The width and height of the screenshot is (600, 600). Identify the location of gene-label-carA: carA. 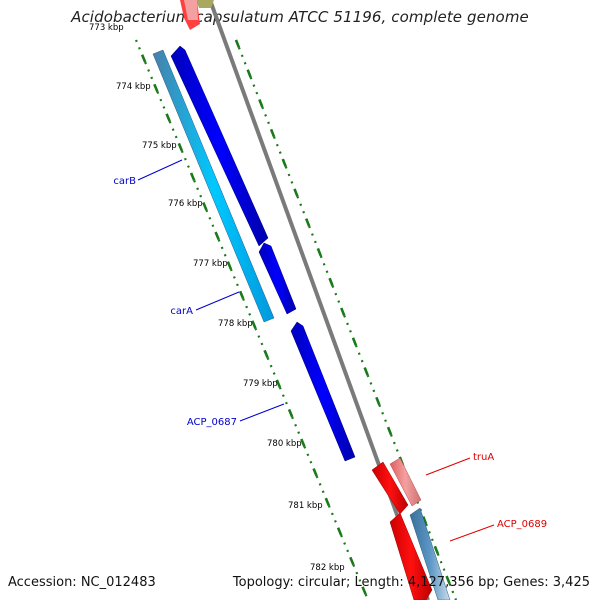
(181, 311).